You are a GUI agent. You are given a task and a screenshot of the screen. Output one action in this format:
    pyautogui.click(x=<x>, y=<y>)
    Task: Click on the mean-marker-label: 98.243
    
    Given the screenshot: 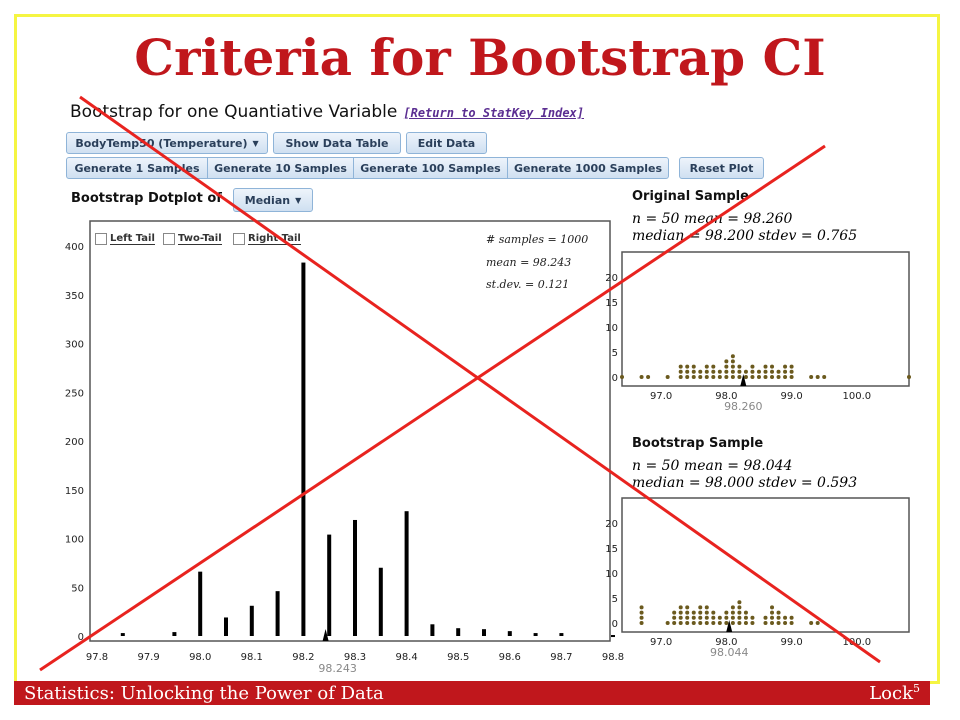 What is the action you would take?
    pyautogui.click(x=337, y=668)
    